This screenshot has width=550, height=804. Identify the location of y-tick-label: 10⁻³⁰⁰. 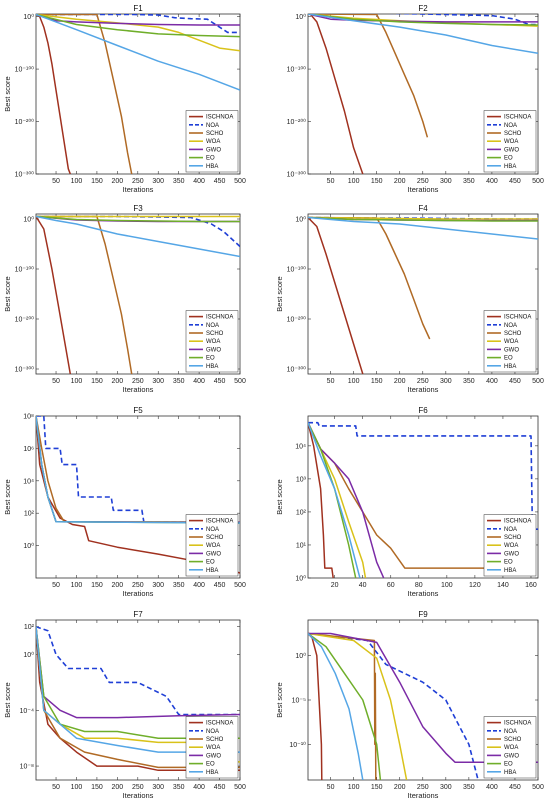
(25, 175).